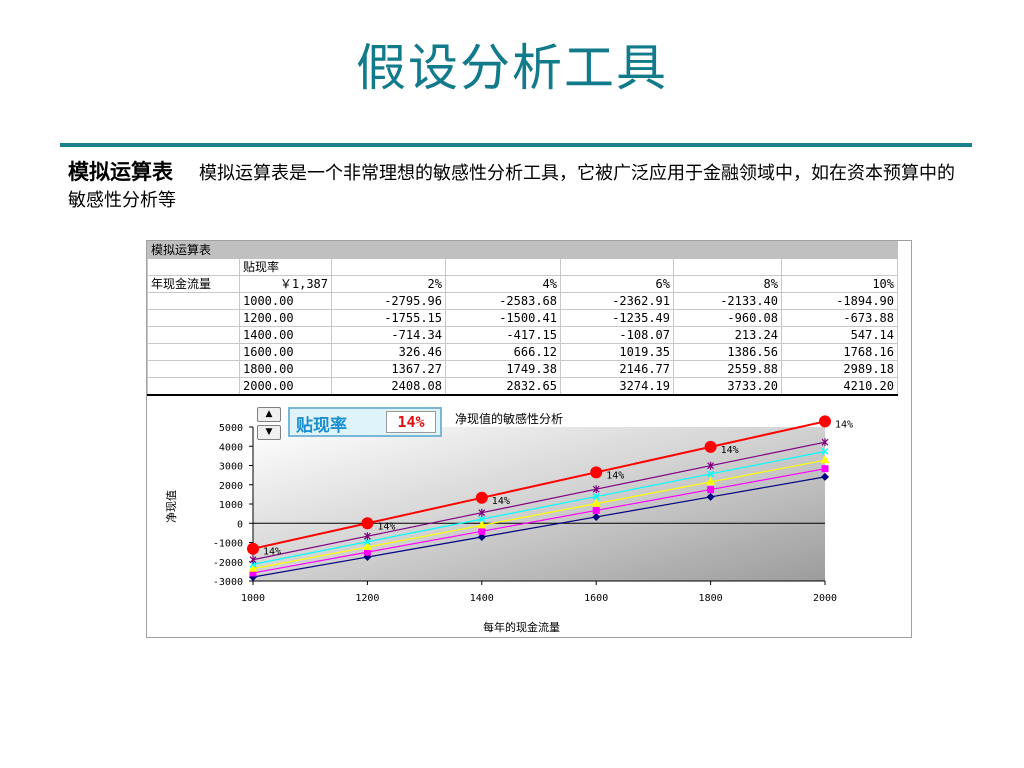  I want to click on term-label: 模拟运算表, so click(120, 171).